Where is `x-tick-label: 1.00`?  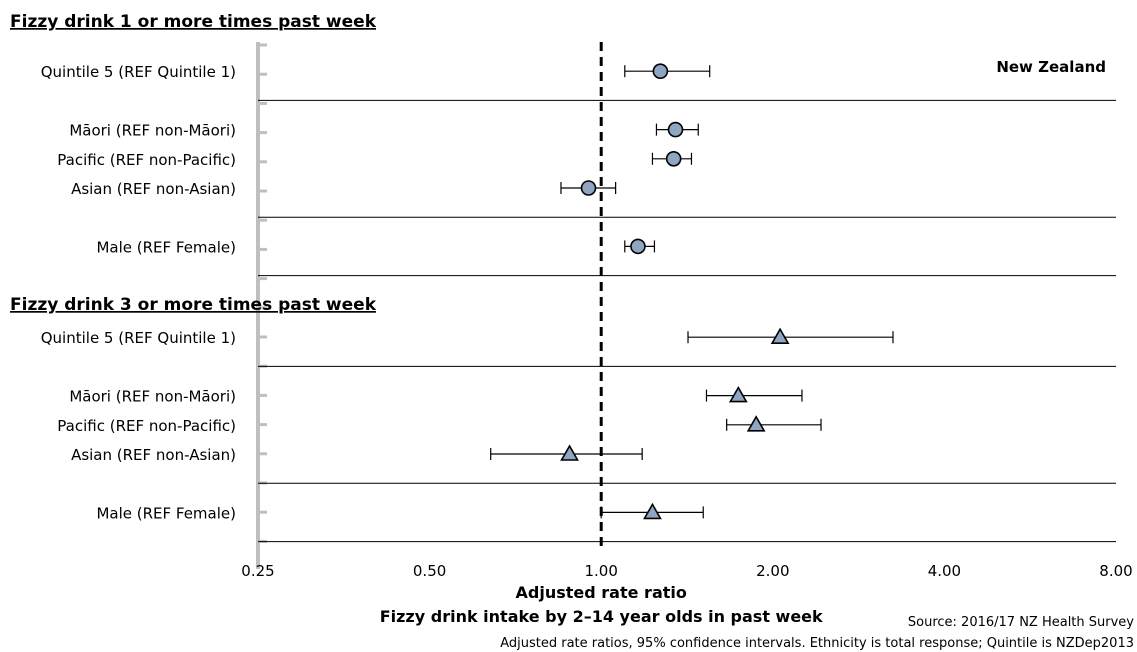
x-tick-label: 1.00 is located at coordinates (600, 571).